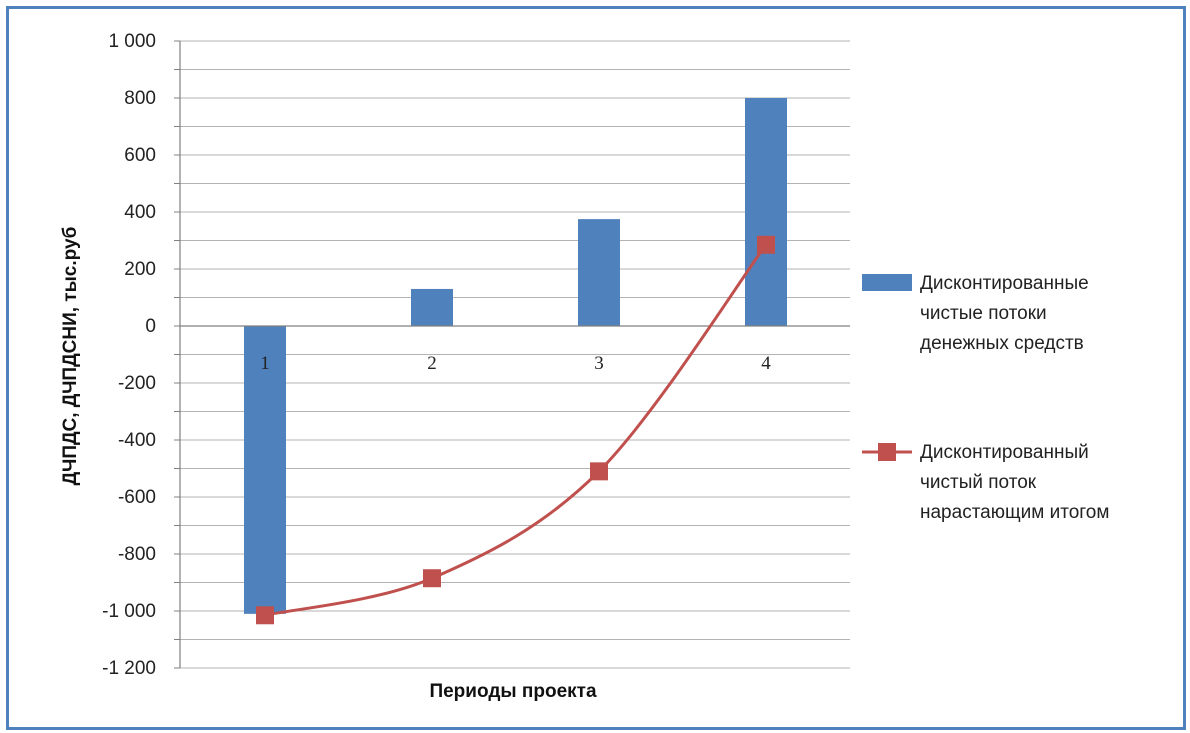  Describe the element at coordinates (140, 155) in the screenshot. I see `y-tick-label: 600` at that location.